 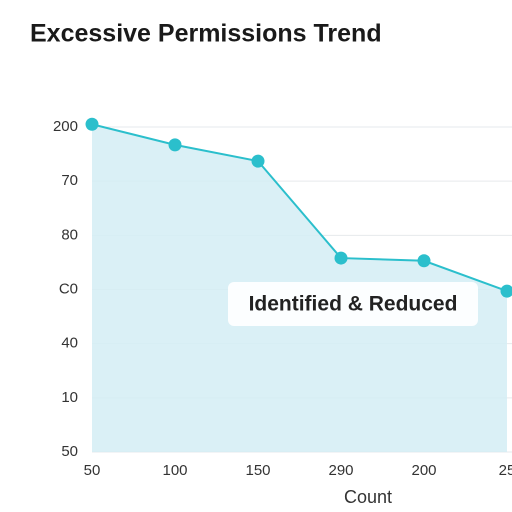 What do you see at coordinates (69, 234) in the screenshot?
I see `y-tick-label: 80` at bounding box center [69, 234].